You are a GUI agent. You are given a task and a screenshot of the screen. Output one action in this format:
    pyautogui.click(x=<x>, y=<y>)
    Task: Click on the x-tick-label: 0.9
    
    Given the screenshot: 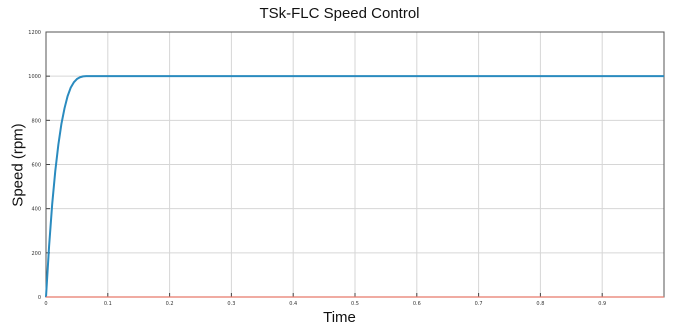 What is the action you would take?
    pyautogui.click(x=602, y=304)
    